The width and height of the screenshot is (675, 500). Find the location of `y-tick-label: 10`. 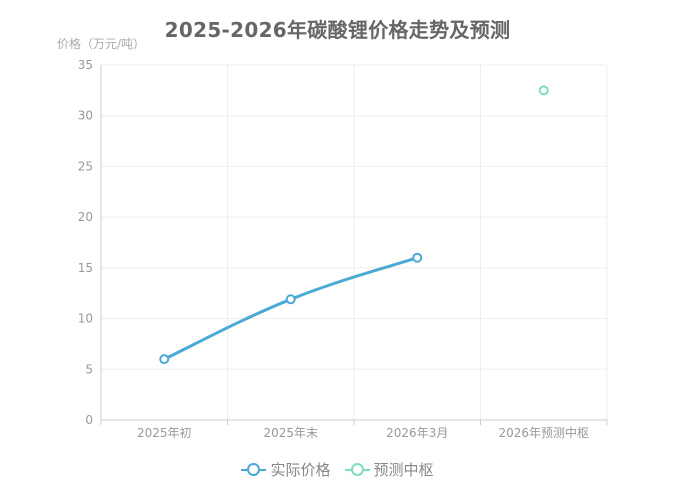

y-tick-label: 10 is located at coordinates (85, 319).